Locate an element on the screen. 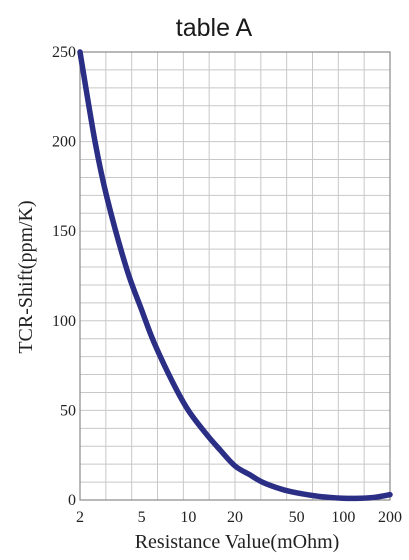 Image resolution: width=409 pixels, height=560 pixels. y-tick-label: 150 is located at coordinates (64, 231).